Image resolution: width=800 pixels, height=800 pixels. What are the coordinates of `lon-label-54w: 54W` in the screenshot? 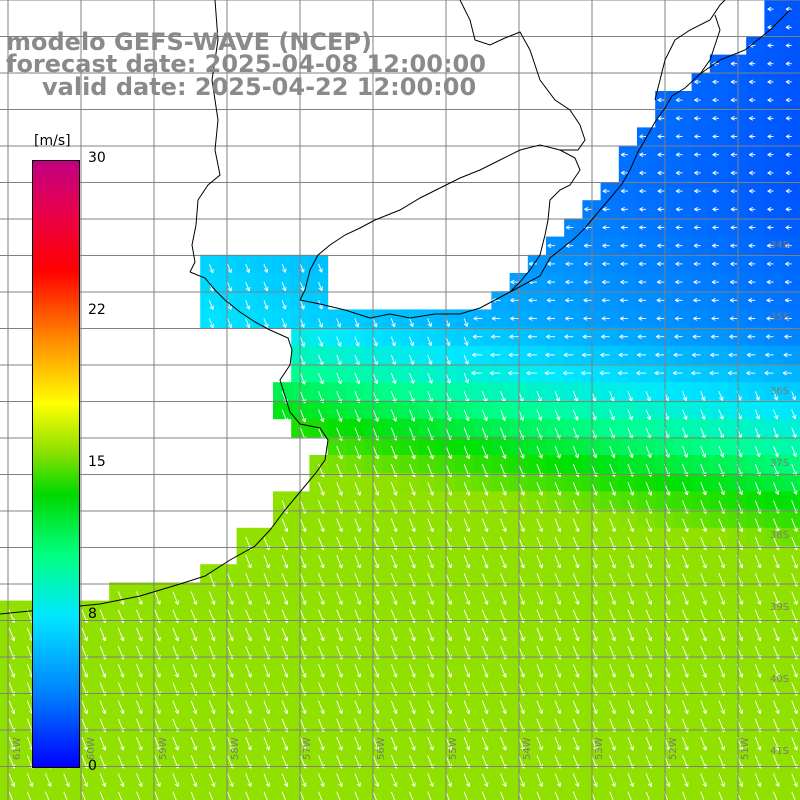 It's located at (527, 748).